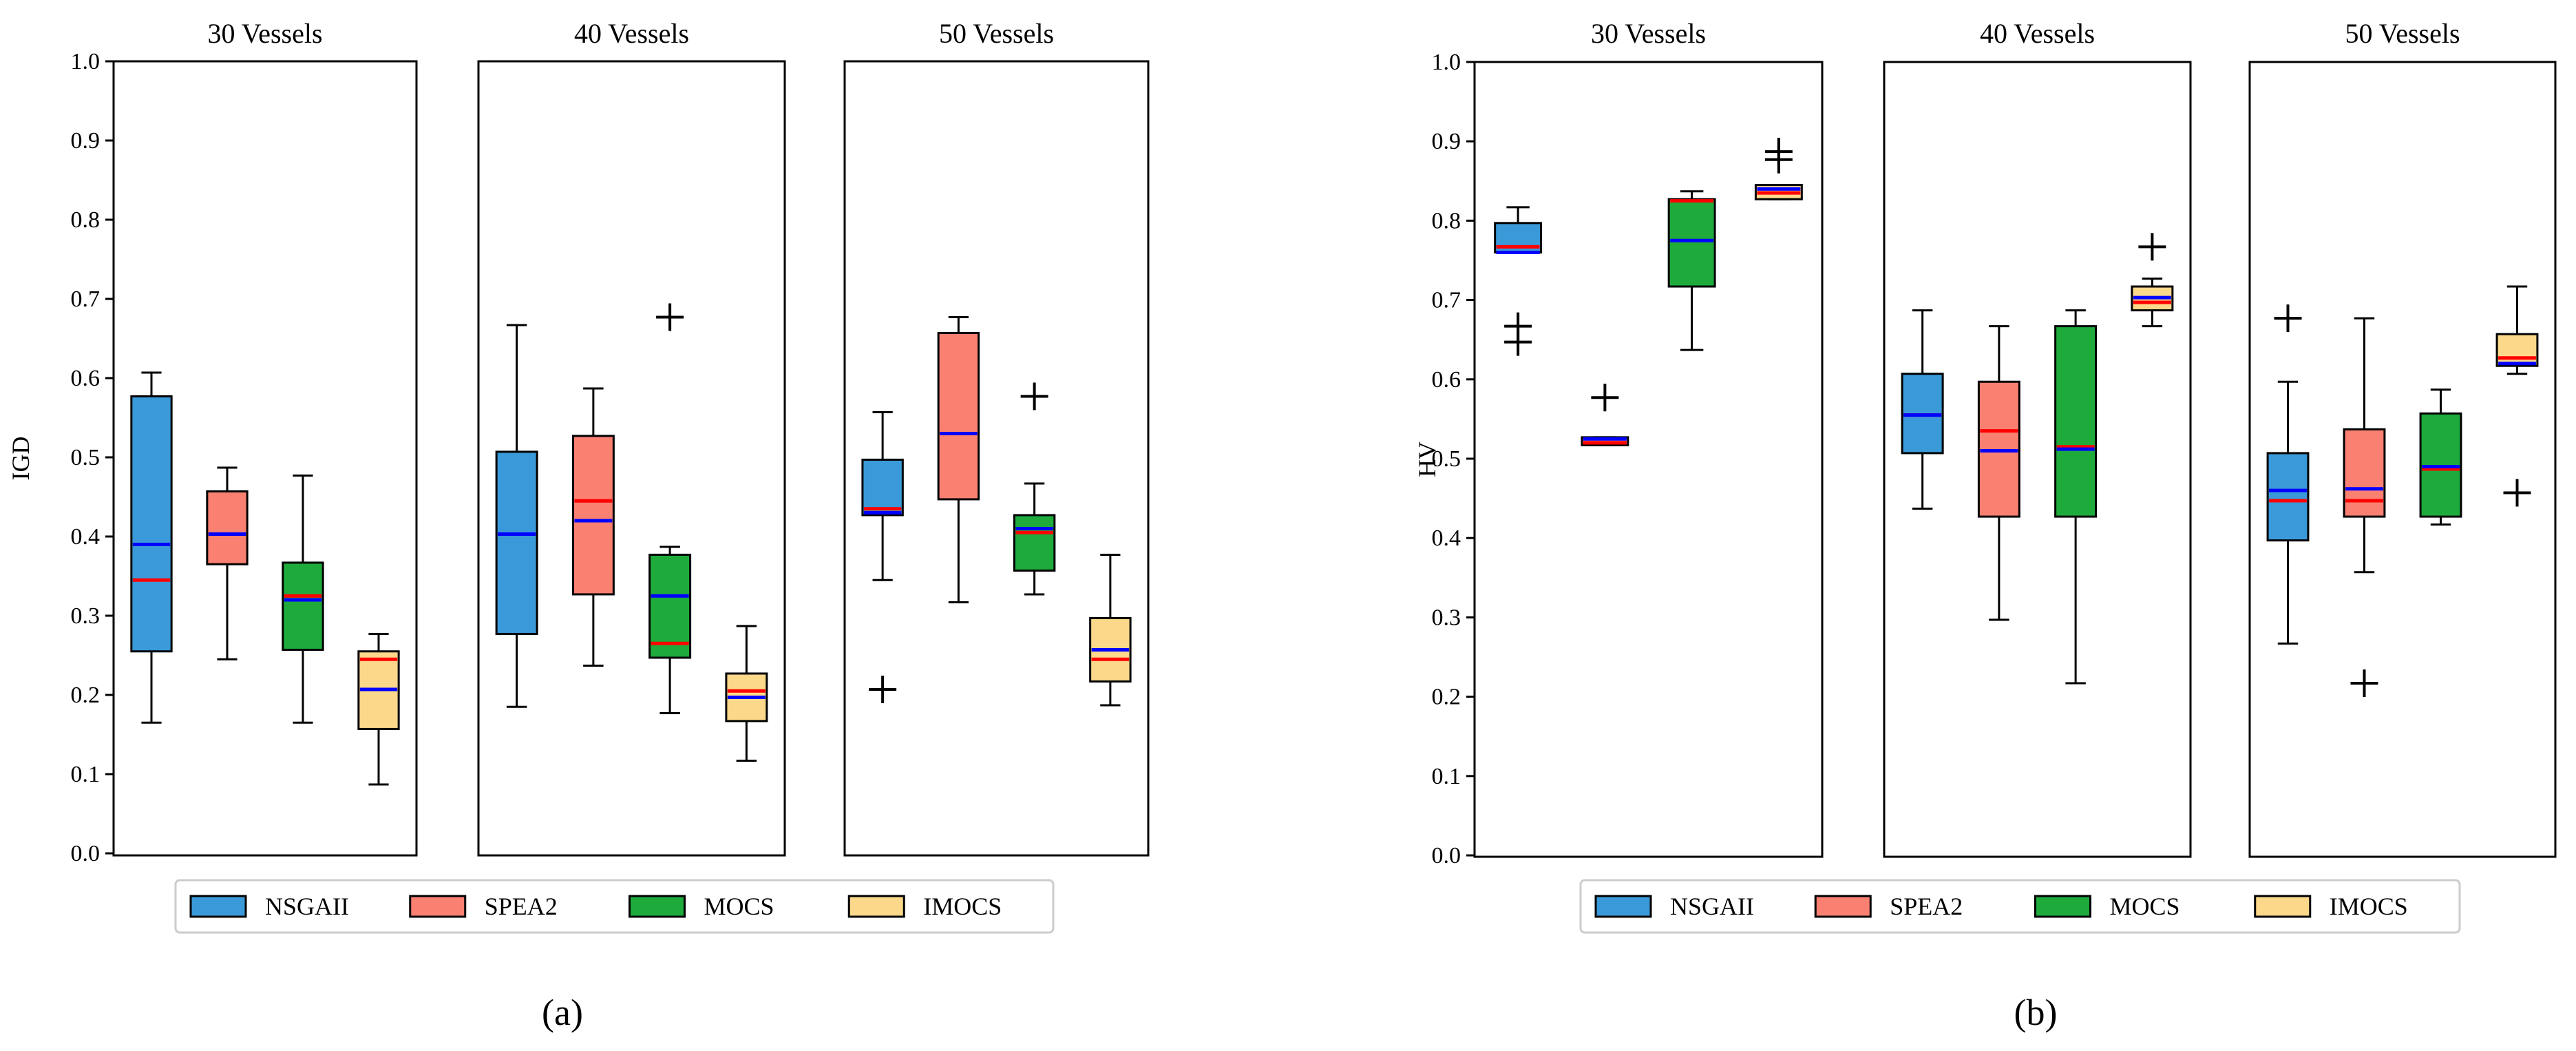 This screenshot has height=1051, width=2576. What do you see at coordinates (1649, 33) in the screenshot?
I see `panel-title: 30 Vessels` at bounding box center [1649, 33].